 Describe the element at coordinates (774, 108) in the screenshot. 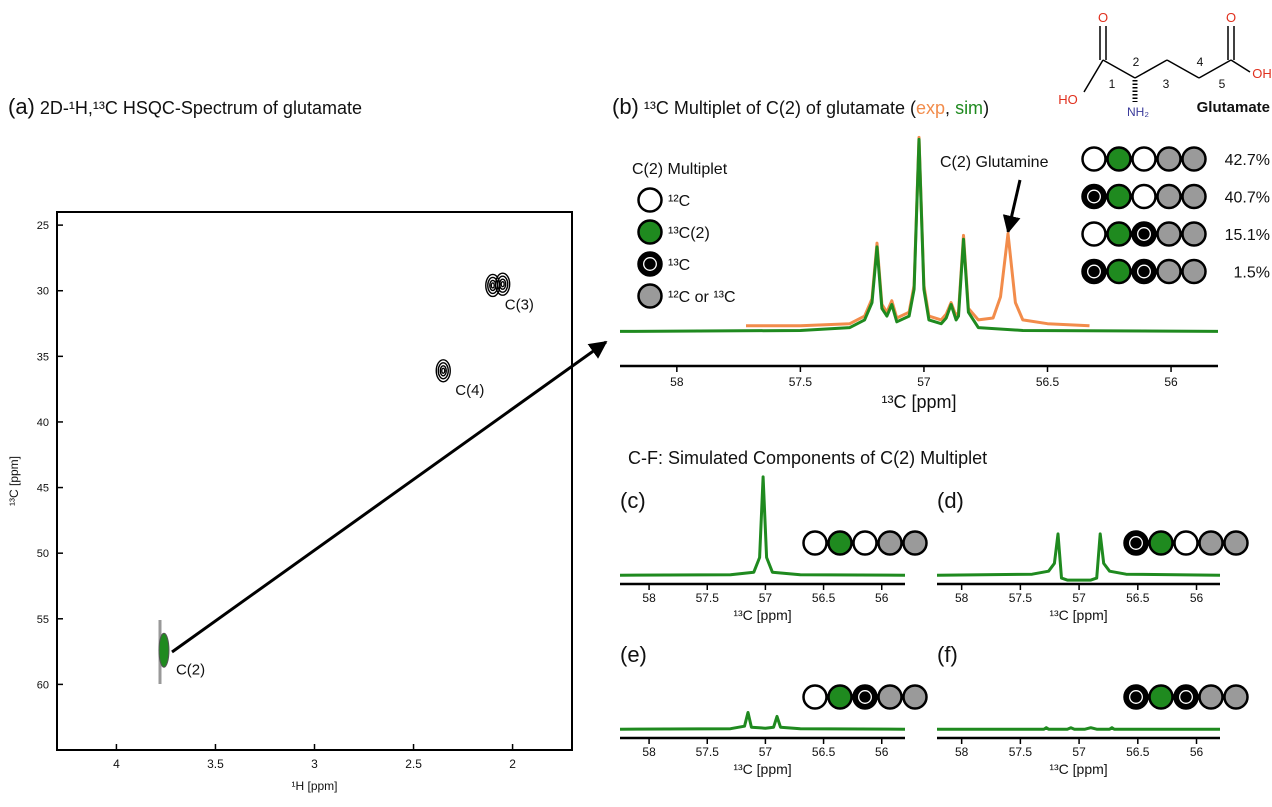

I see `title: ¹³C Multiplet of C(2) of glutamate` at that location.